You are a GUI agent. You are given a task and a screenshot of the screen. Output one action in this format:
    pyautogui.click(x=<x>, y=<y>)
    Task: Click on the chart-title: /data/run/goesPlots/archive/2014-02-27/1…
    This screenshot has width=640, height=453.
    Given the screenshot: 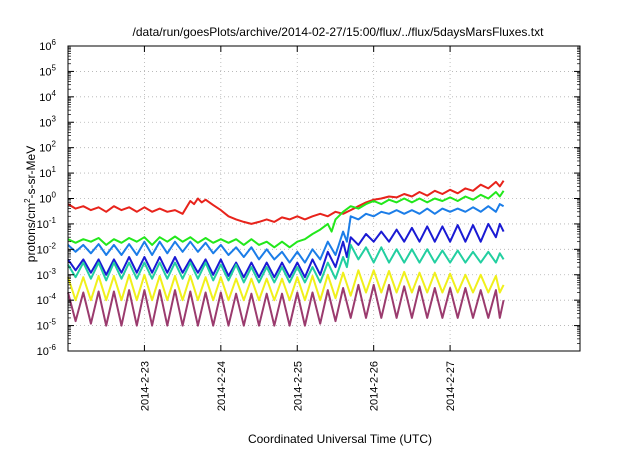 What is the action you would take?
    pyautogui.click(x=339, y=32)
    